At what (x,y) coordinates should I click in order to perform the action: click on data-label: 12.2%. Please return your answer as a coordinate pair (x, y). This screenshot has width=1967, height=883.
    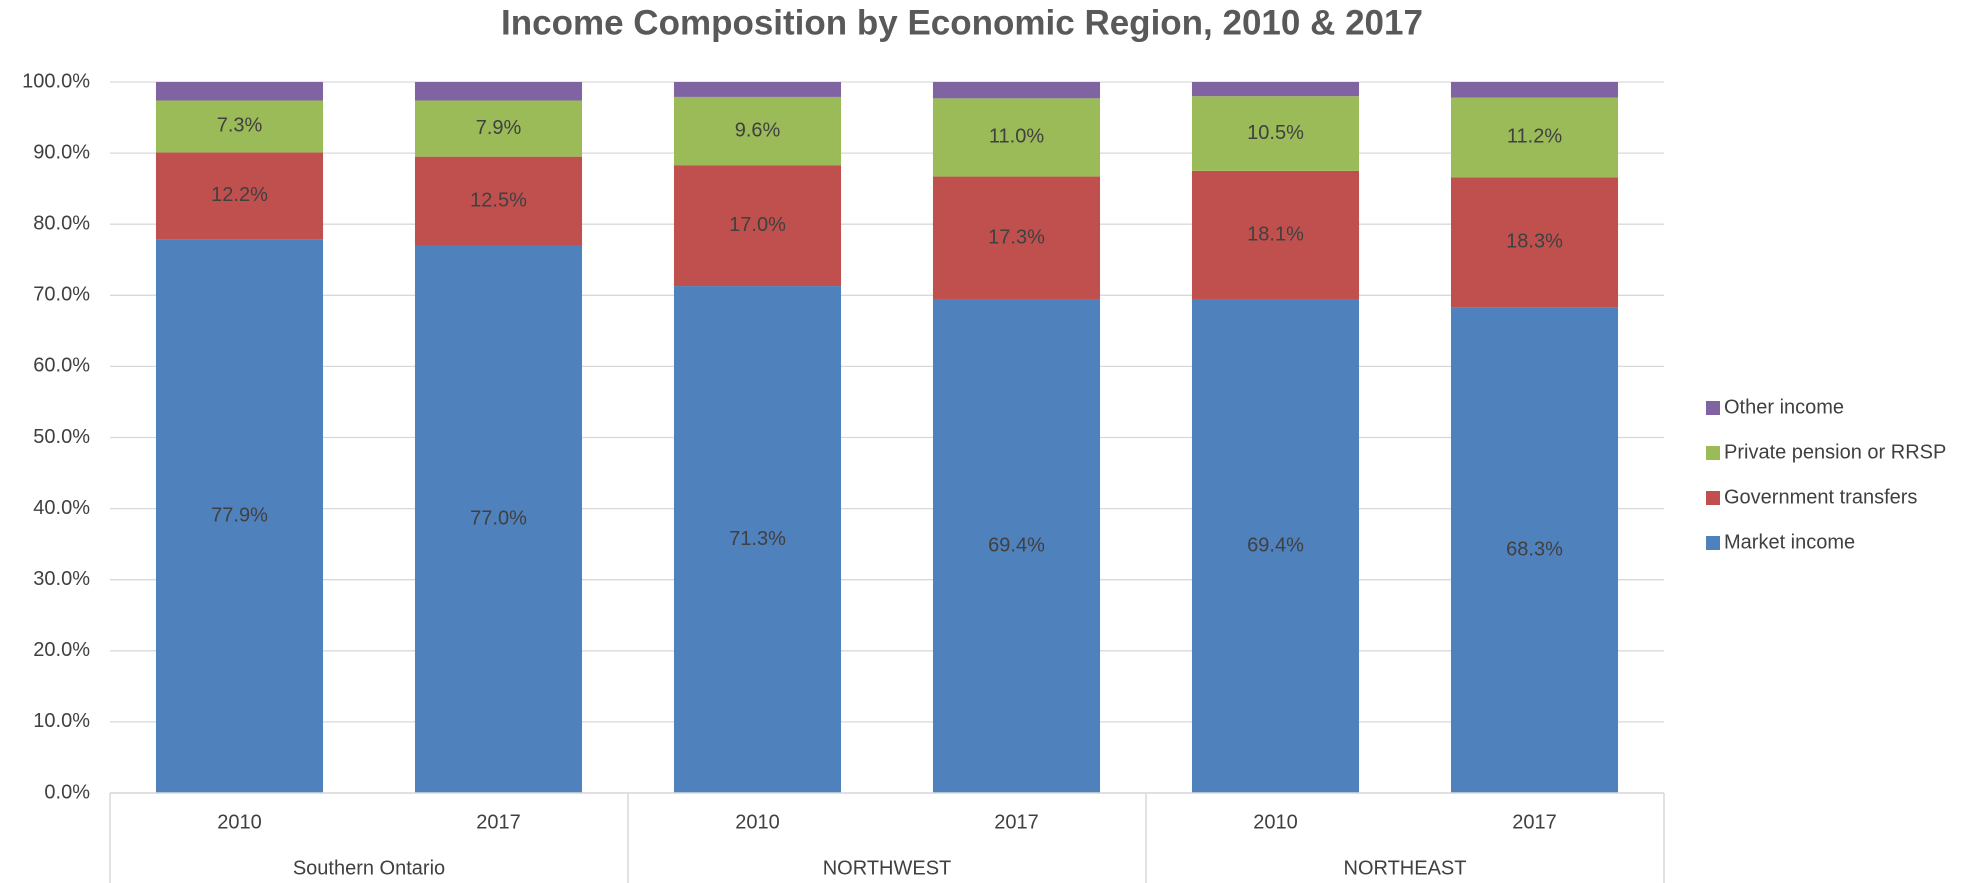
    Looking at the image, I should click on (239, 195).